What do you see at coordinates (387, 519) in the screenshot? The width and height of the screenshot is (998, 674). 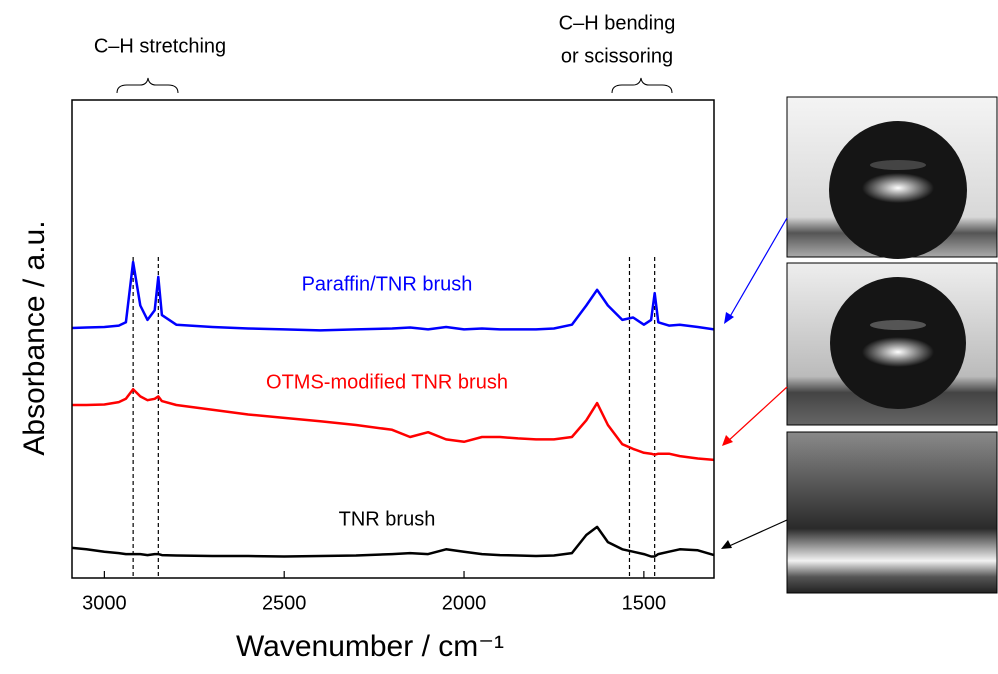 I see `series-label: TNR brush` at bounding box center [387, 519].